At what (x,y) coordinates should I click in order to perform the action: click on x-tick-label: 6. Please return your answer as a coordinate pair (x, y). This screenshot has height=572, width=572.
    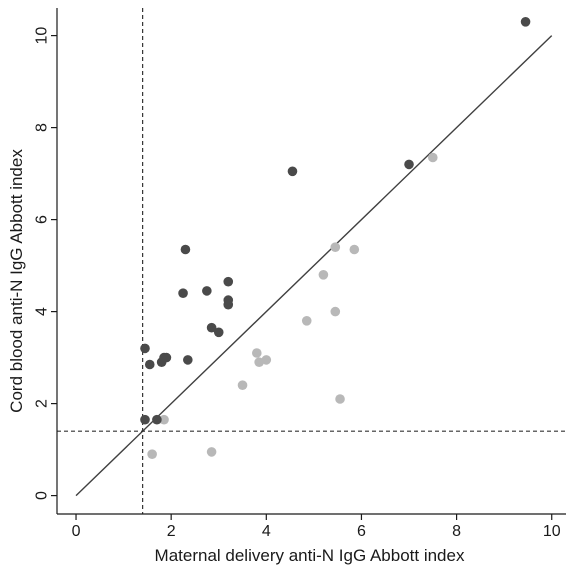
    Looking at the image, I should click on (361, 531).